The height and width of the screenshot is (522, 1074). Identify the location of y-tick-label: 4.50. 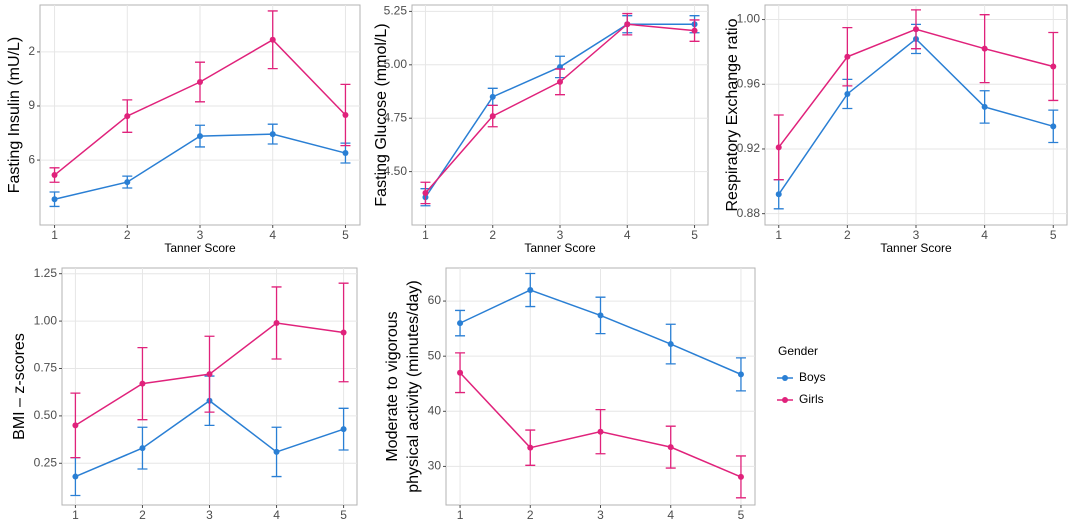
(396, 171).